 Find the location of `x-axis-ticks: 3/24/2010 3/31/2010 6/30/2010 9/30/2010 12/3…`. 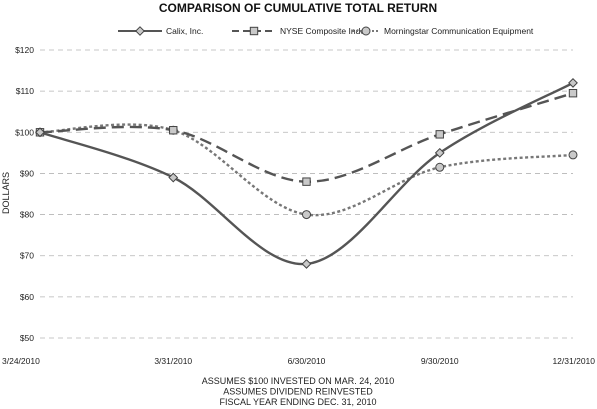

x-axis-ticks: 3/24/2010 3/31/2010 6/30/2010 9/30/2010 12/3… is located at coordinates (298, 361).